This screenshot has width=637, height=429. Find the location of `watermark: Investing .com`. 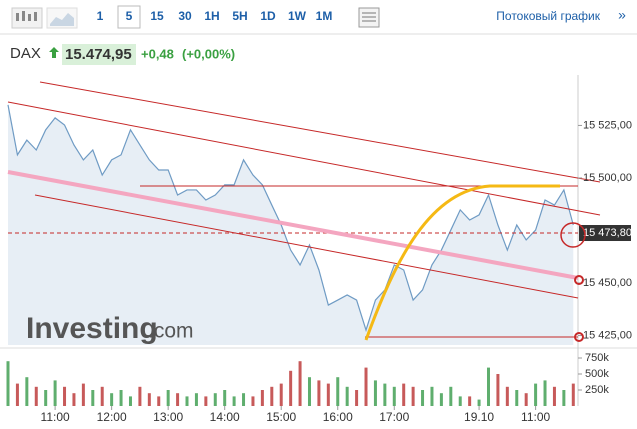

watermark: Investing .com is located at coordinates (110, 328).